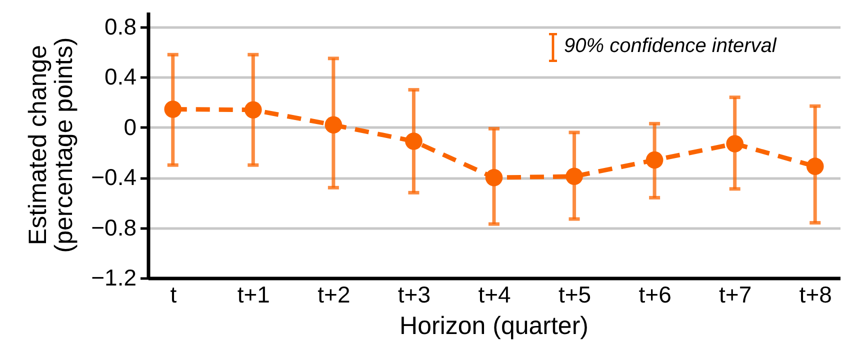 The width and height of the screenshot is (851, 357). What do you see at coordinates (130, 127) in the screenshot?
I see `y-tick-label: 0` at bounding box center [130, 127].